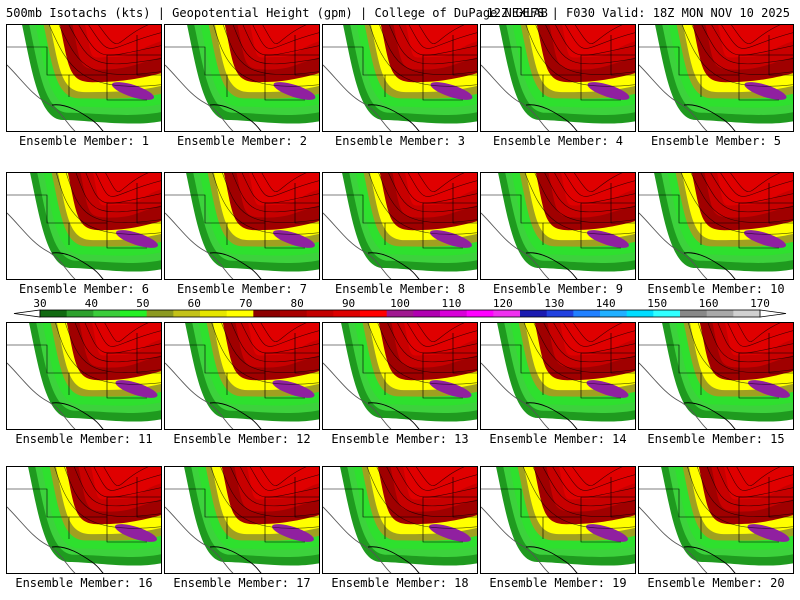 The height and width of the screenshot is (600, 800). Describe the element at coordinates (242, 439) in the screenshot. I see `ensemble-member-label: Ensemble Member: 12` at that location.